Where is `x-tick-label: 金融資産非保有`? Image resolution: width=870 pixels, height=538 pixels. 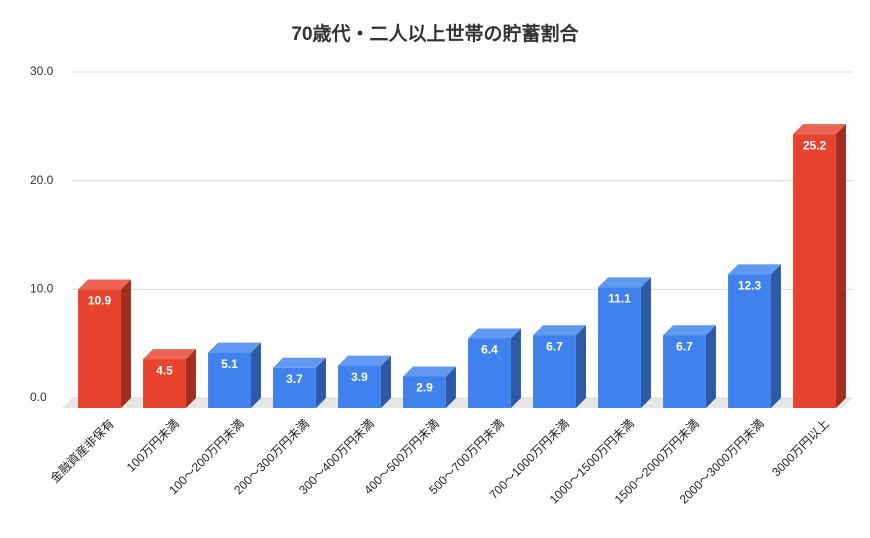
x-tick-label: 金融資産非保有 is located at coordinates (82, 451).